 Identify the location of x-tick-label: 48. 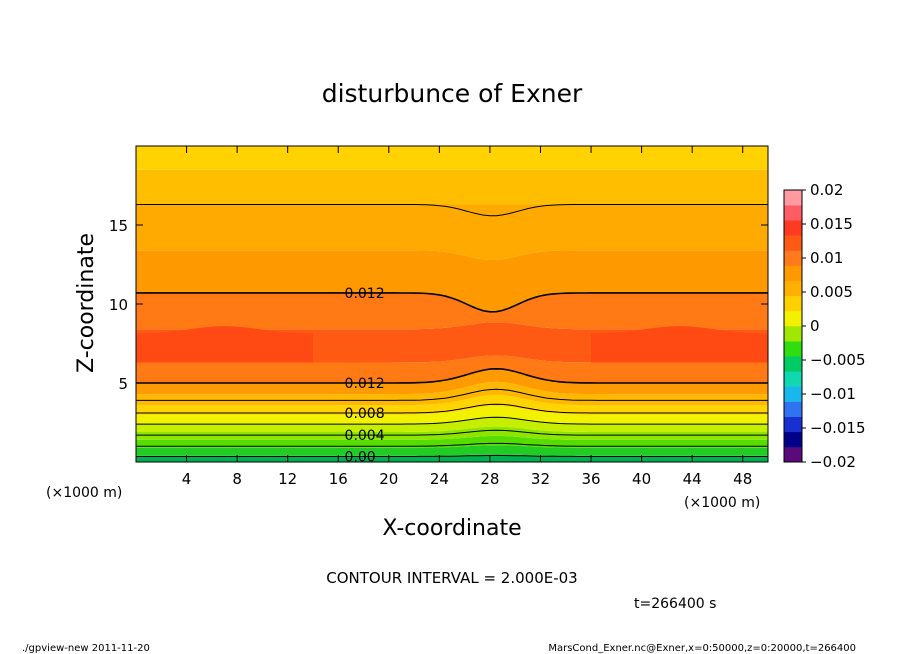
(742, 479).